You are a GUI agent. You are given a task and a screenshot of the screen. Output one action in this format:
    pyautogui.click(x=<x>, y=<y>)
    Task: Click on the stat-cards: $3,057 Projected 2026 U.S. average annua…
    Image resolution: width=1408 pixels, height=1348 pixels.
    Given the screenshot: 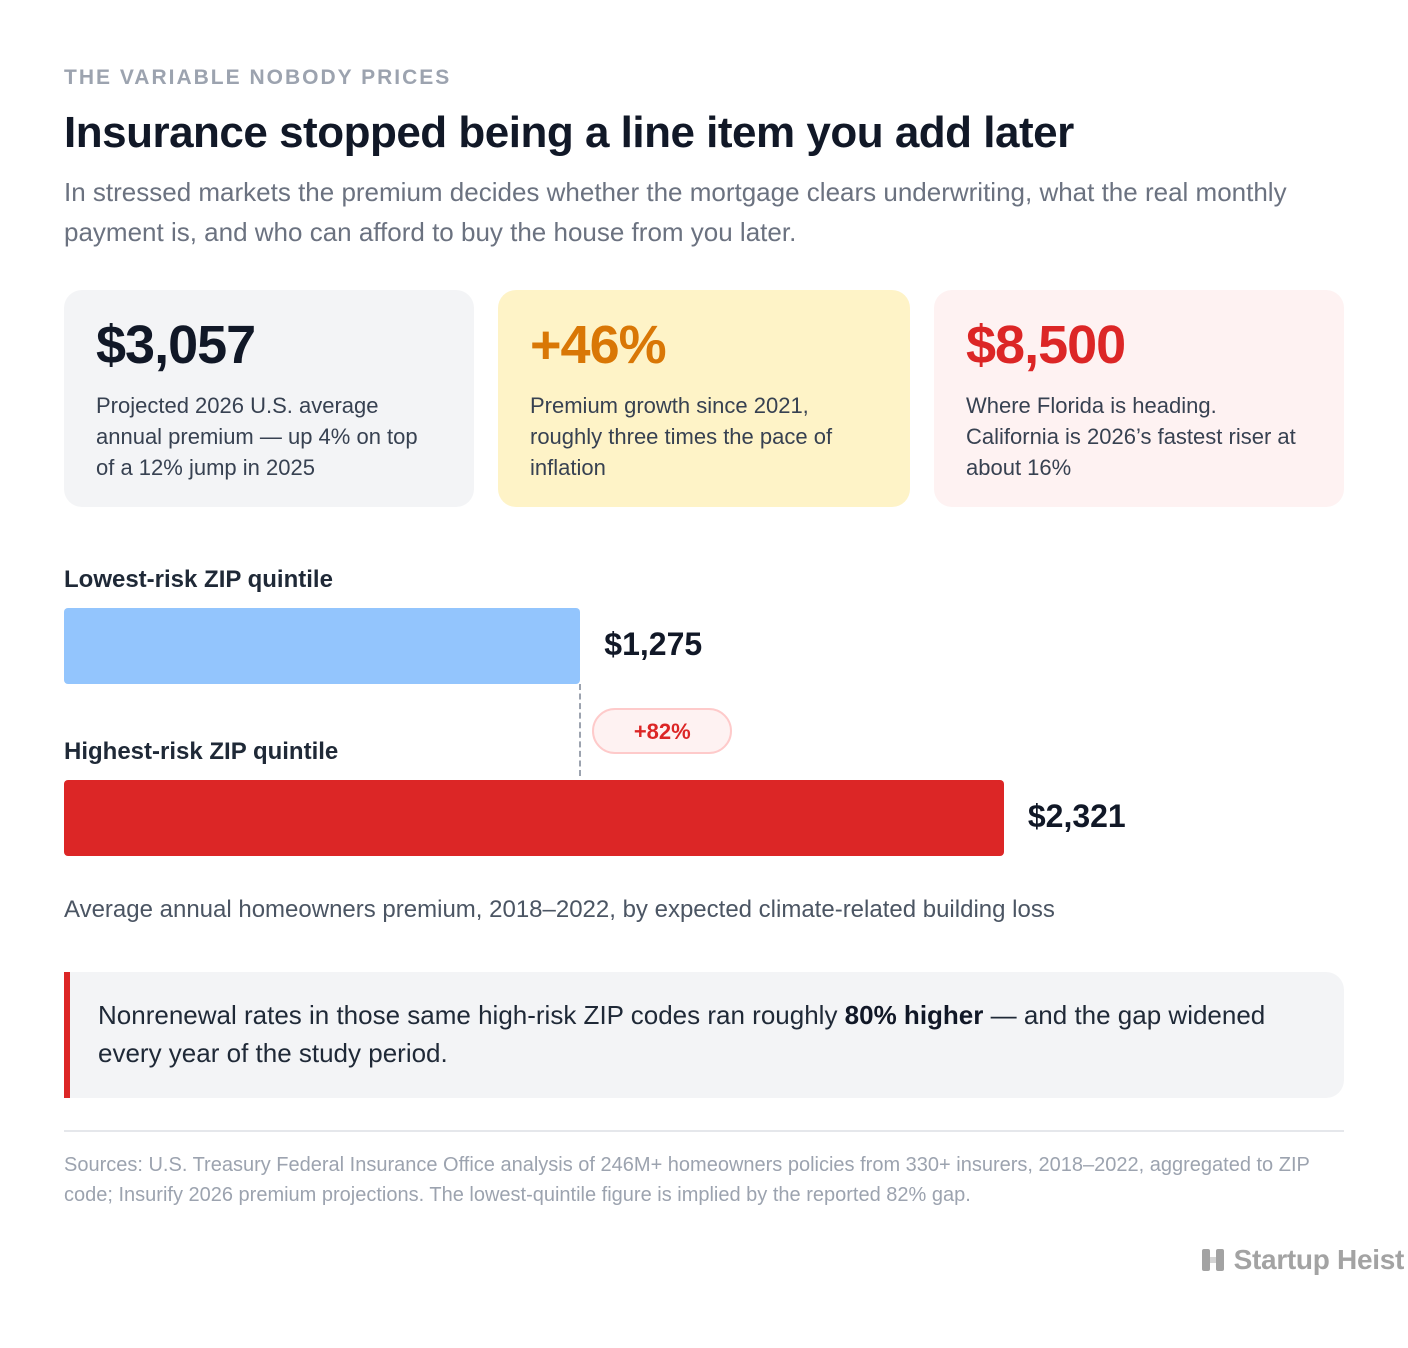 What is the action you would take?
    pyautogui.click(x=704, y=398)
    